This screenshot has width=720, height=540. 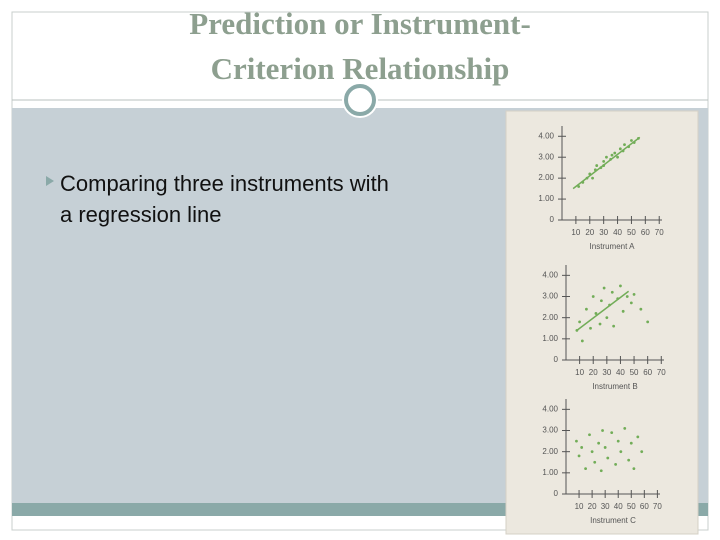 I want to click on x-axis-label: Instrument A, so click(x=613, y=246).